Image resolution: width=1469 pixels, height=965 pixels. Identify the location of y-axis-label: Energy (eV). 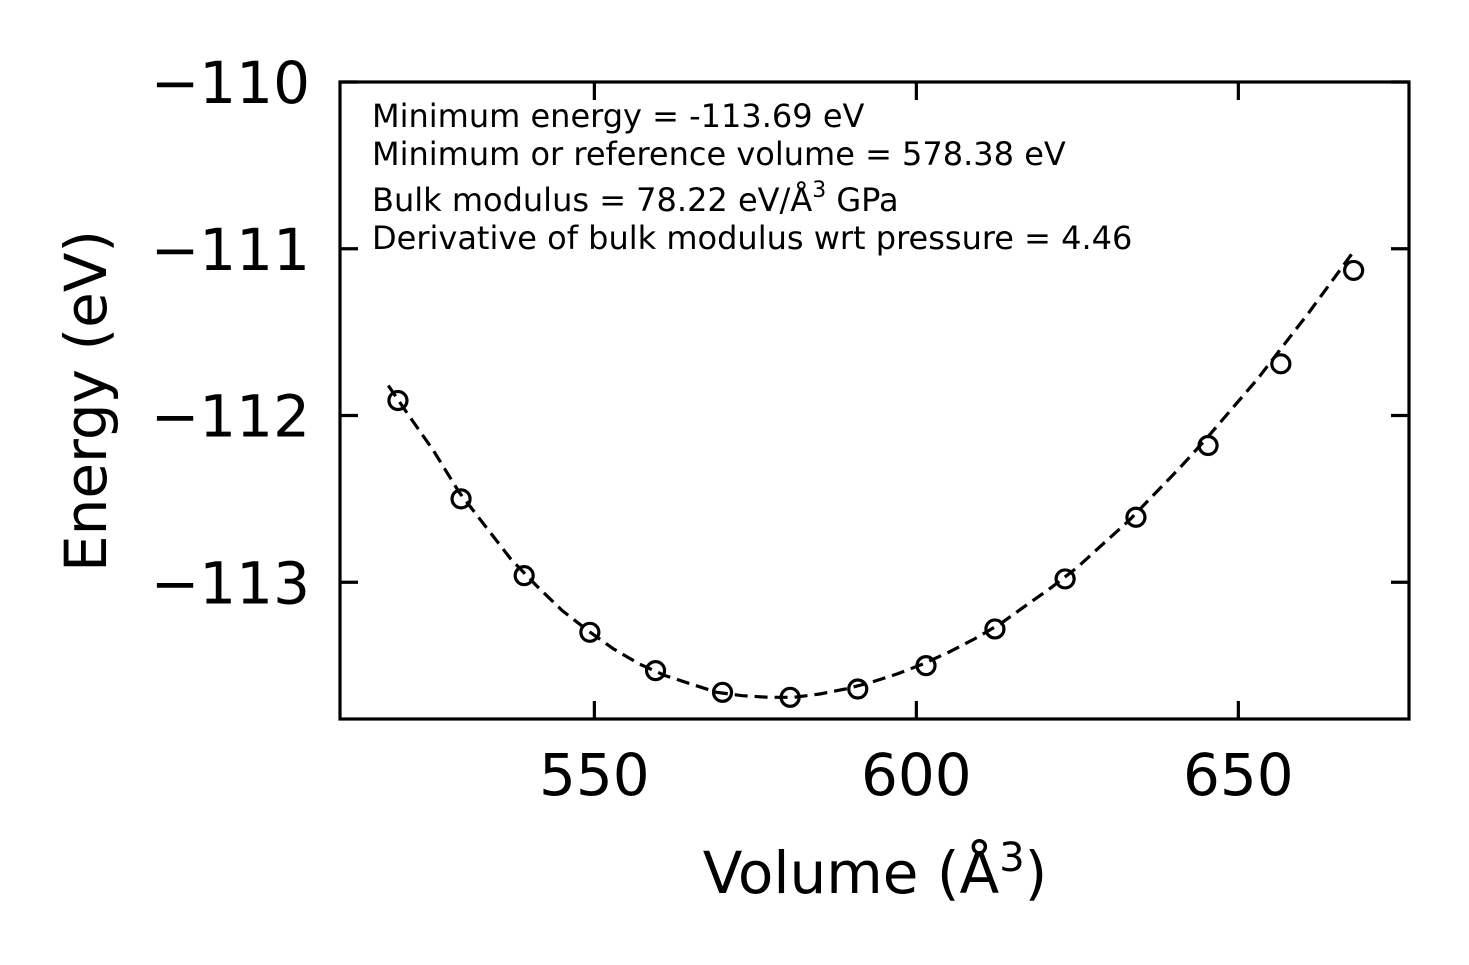
(86, 401).